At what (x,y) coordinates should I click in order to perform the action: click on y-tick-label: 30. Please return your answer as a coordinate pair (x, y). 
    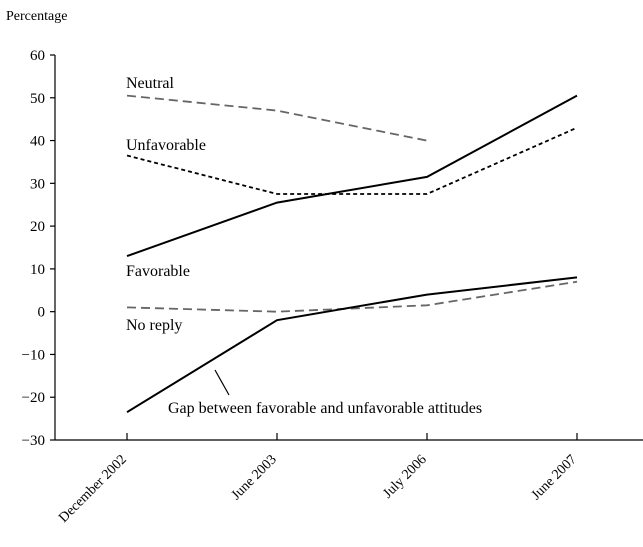
    Looking at the image, I should click on (37, 184).